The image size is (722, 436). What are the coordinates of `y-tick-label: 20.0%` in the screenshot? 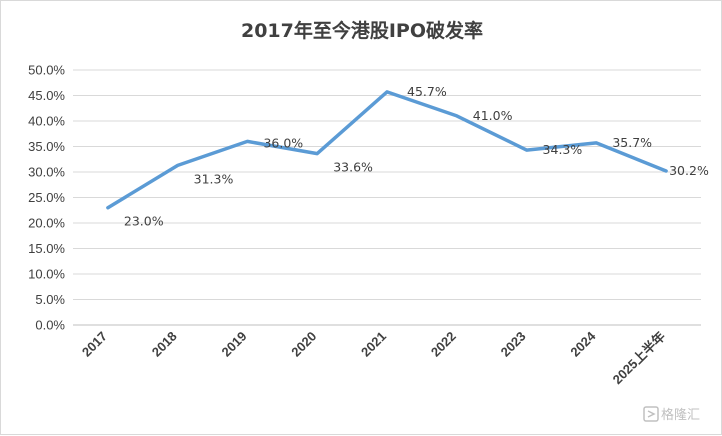 It's located at (46, 223).